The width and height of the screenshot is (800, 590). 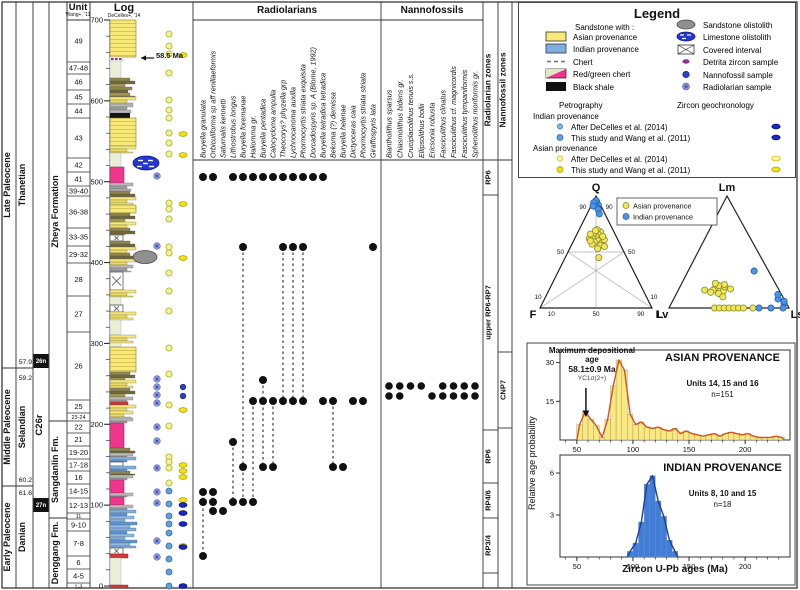 What do you see at coordinates (565, 148) in the screenshot?
I see `legend-group-header: Asian provenance` at bounding box center [565, 148].